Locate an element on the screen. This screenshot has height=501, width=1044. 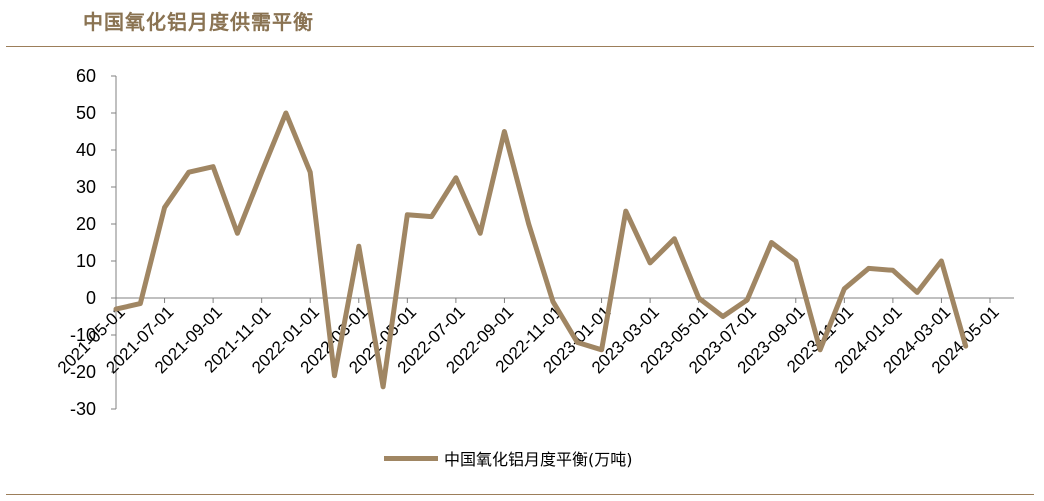
y-tick-label: 10 is located at coordinates (86, 261).